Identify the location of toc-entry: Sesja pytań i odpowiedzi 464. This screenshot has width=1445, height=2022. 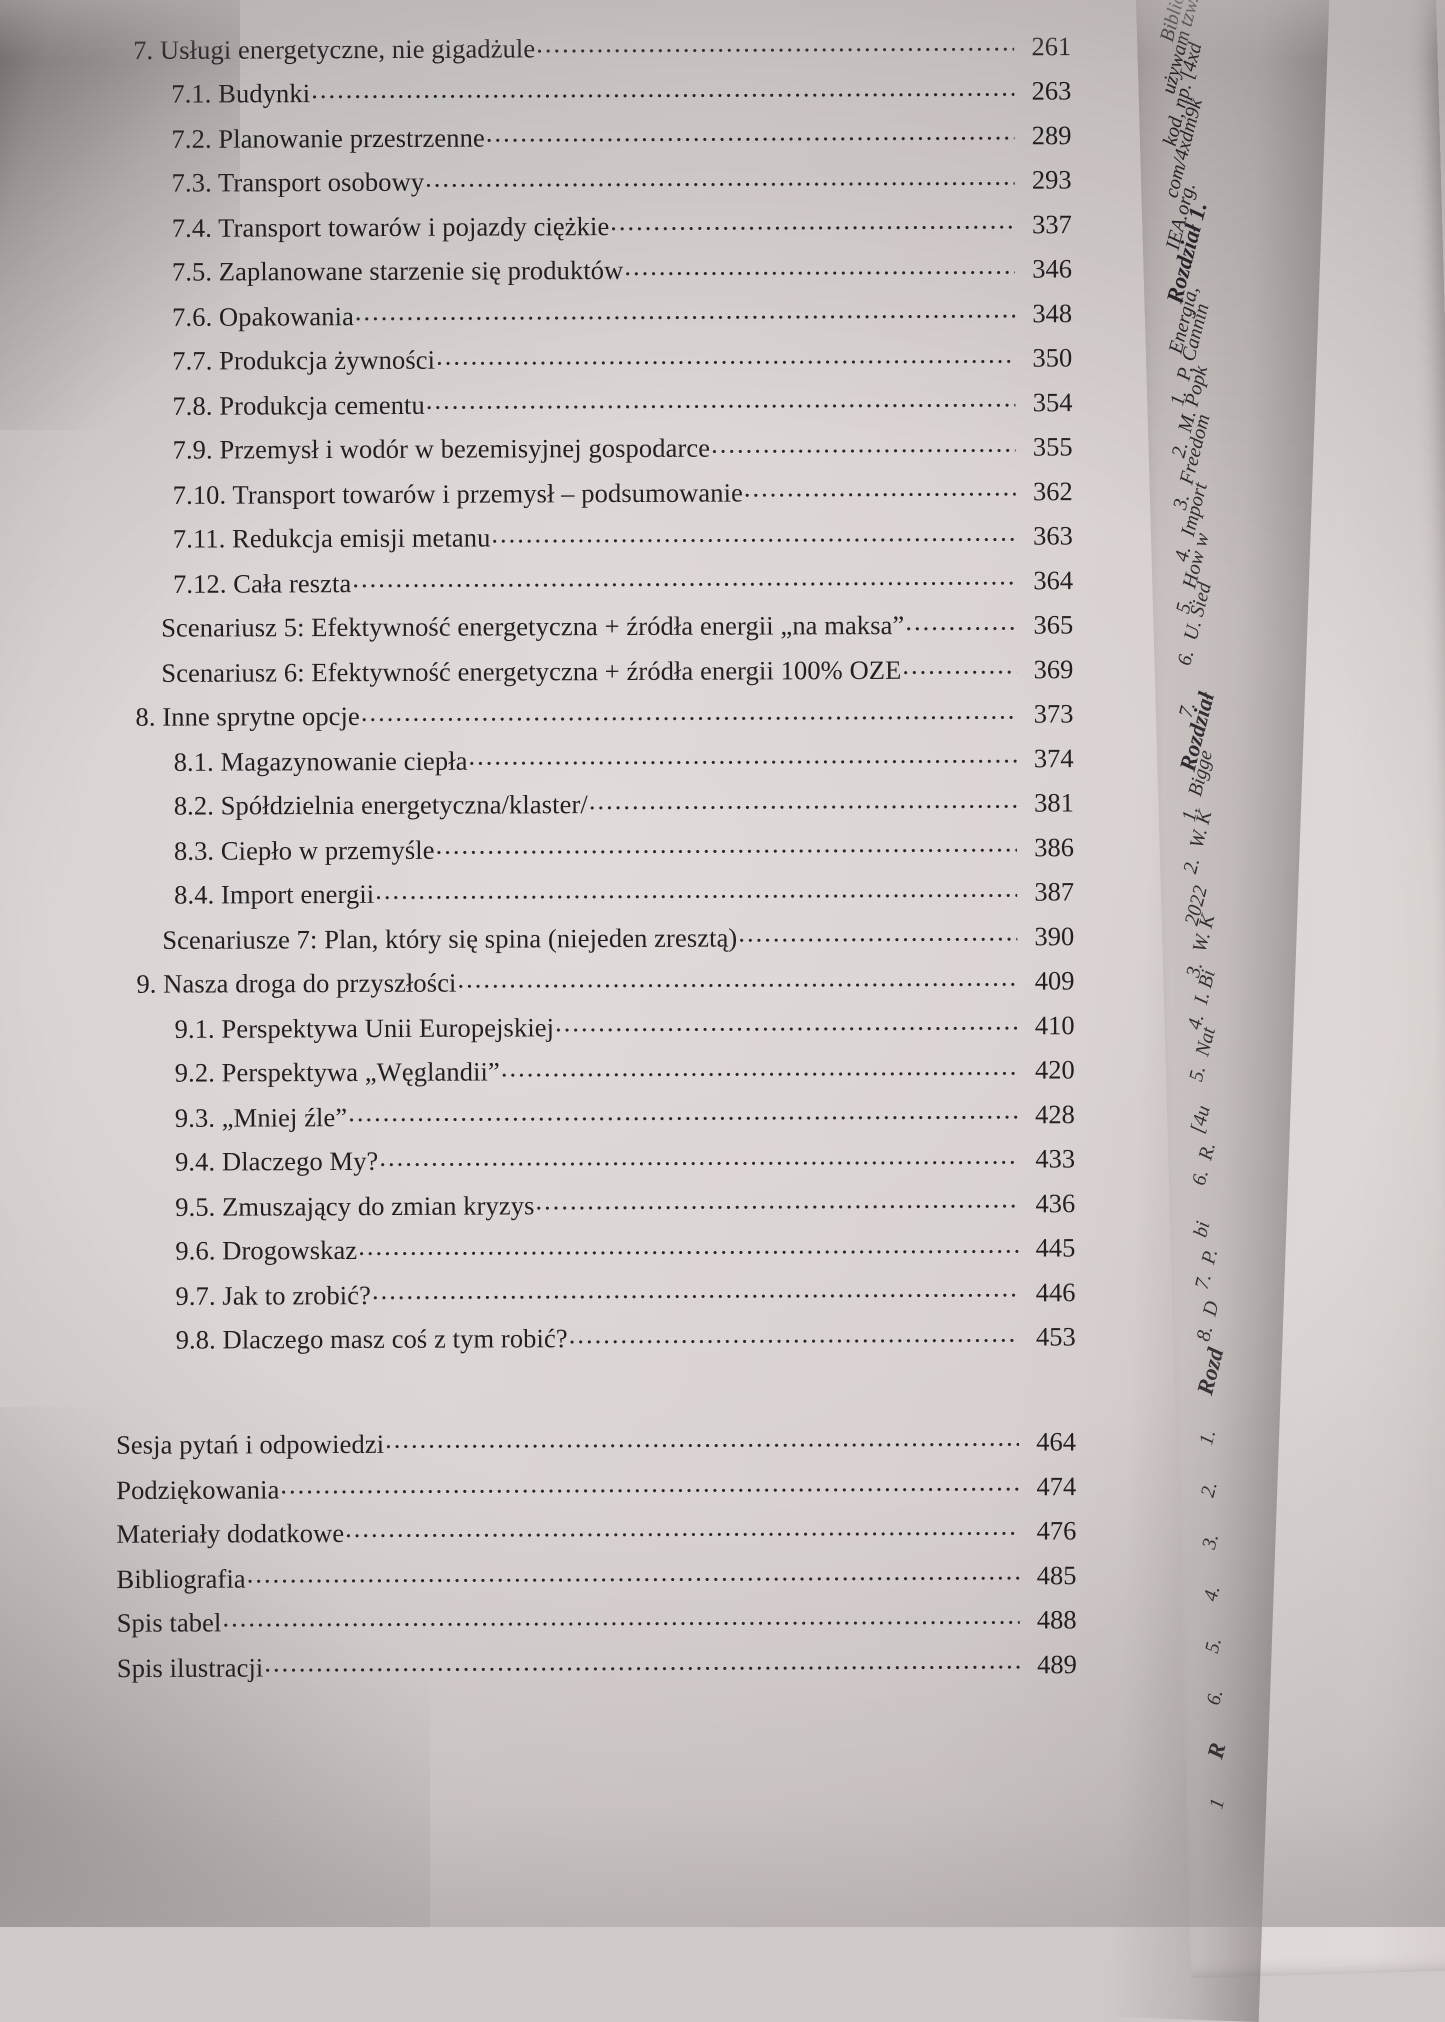
(595, 1441).